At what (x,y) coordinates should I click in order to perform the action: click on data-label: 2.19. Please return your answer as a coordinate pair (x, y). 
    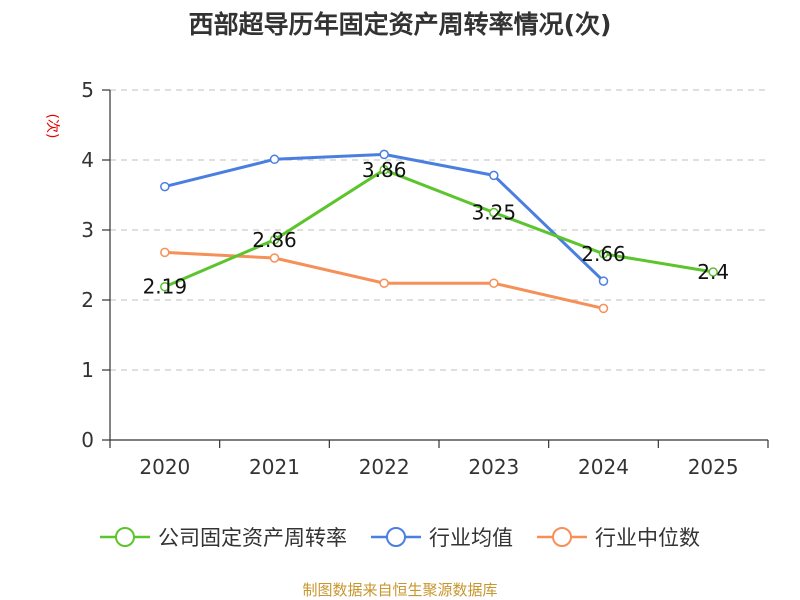
    Looking at the image, I should click on (165, 287).